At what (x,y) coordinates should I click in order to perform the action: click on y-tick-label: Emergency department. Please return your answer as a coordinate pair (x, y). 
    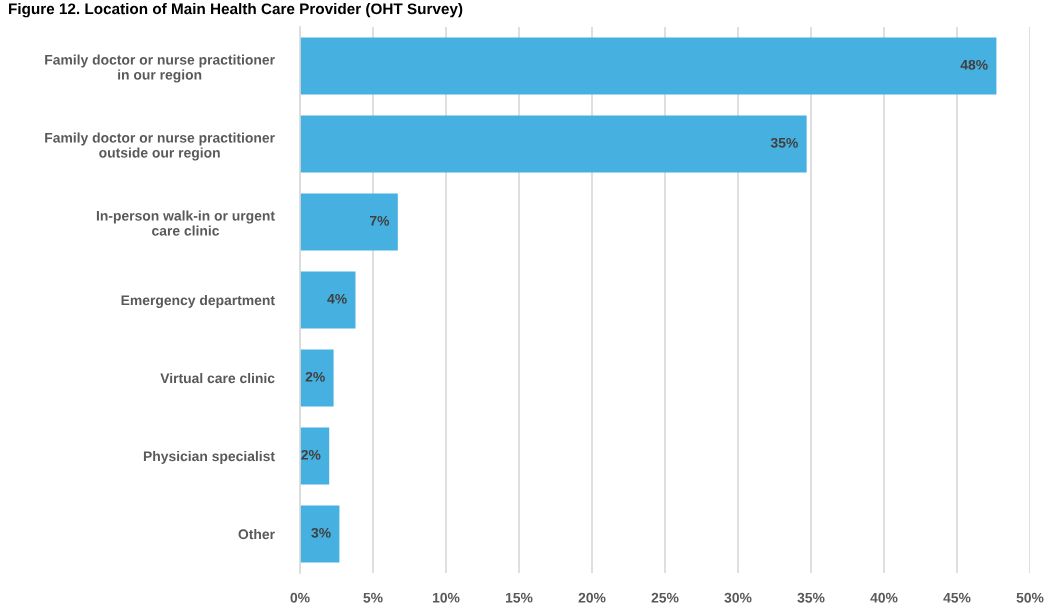
    Looking at the image, I should click on (198, 301).